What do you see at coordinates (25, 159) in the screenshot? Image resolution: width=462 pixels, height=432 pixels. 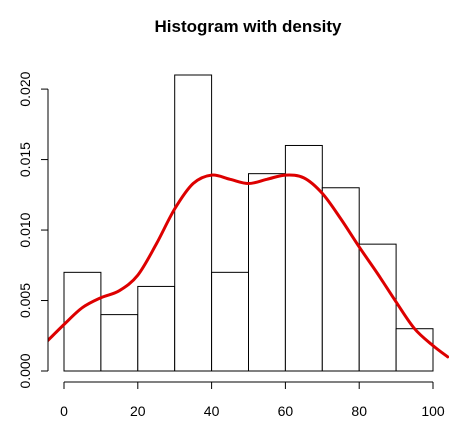 I see `y-tick-label: 0.015` at bounding box center [25, 159].